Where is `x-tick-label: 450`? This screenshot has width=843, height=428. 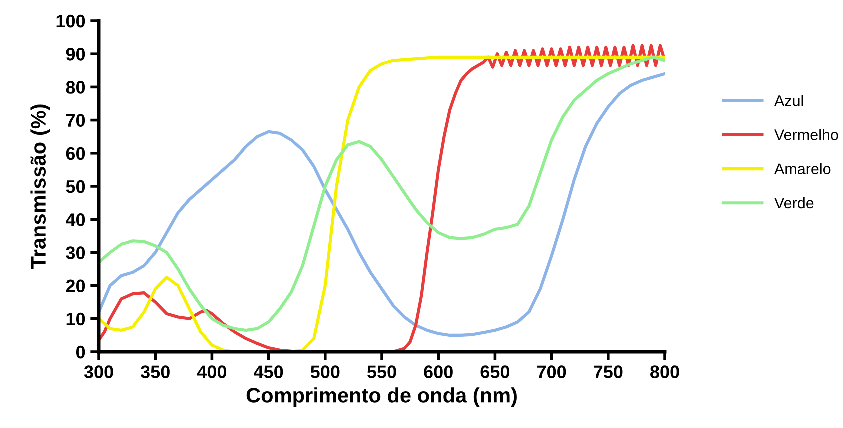 x-tick-label: 450 is located at coordinates (269, 372).